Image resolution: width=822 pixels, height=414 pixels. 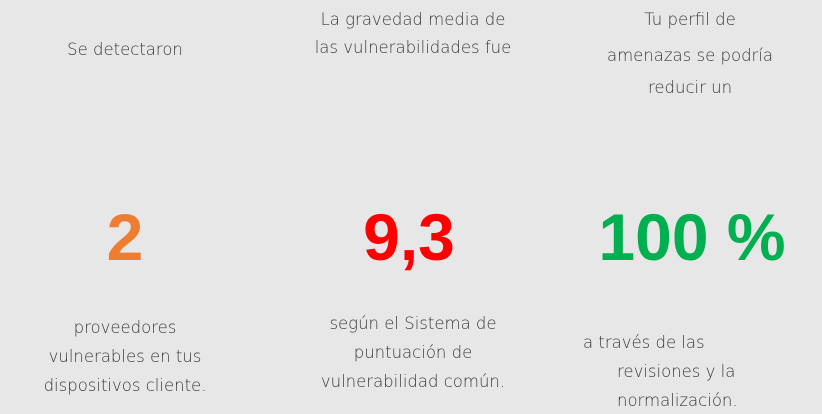 What do you see at coordinates (644, 342) in the screenshot?
I see `description-text: a través de las` at bounding box center [644, 342].